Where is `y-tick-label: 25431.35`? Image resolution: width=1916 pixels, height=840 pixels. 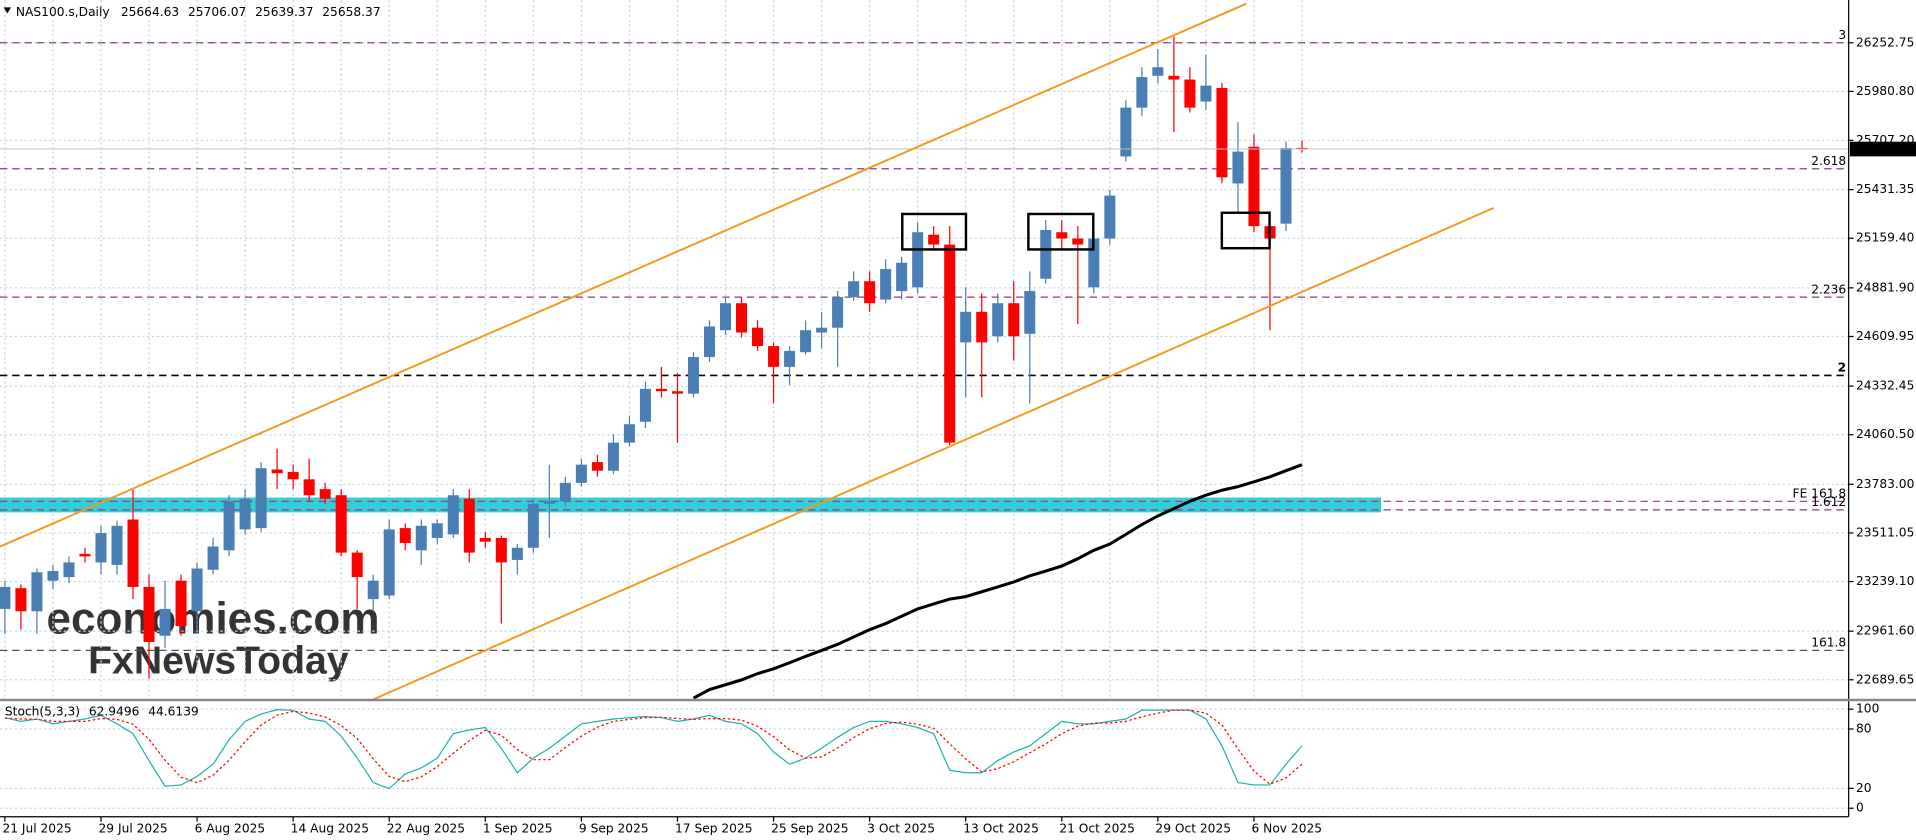
y-tick-label: 25431.35 is located at coordinates (1885, 189).